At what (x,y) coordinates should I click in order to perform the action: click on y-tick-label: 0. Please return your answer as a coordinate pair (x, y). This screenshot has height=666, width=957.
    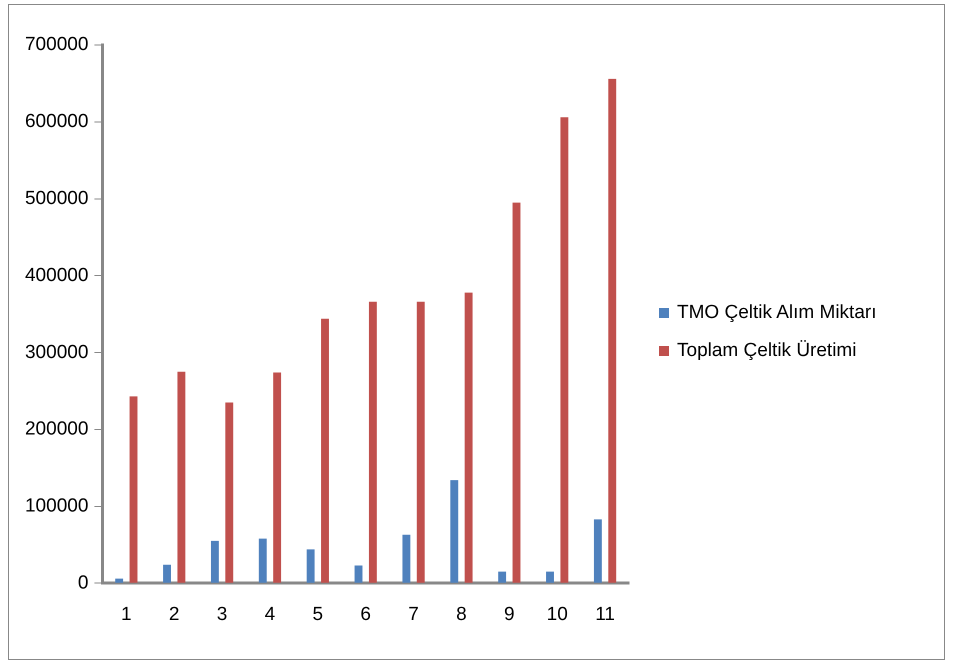
    Looking at the image, I should click on (83, 583).